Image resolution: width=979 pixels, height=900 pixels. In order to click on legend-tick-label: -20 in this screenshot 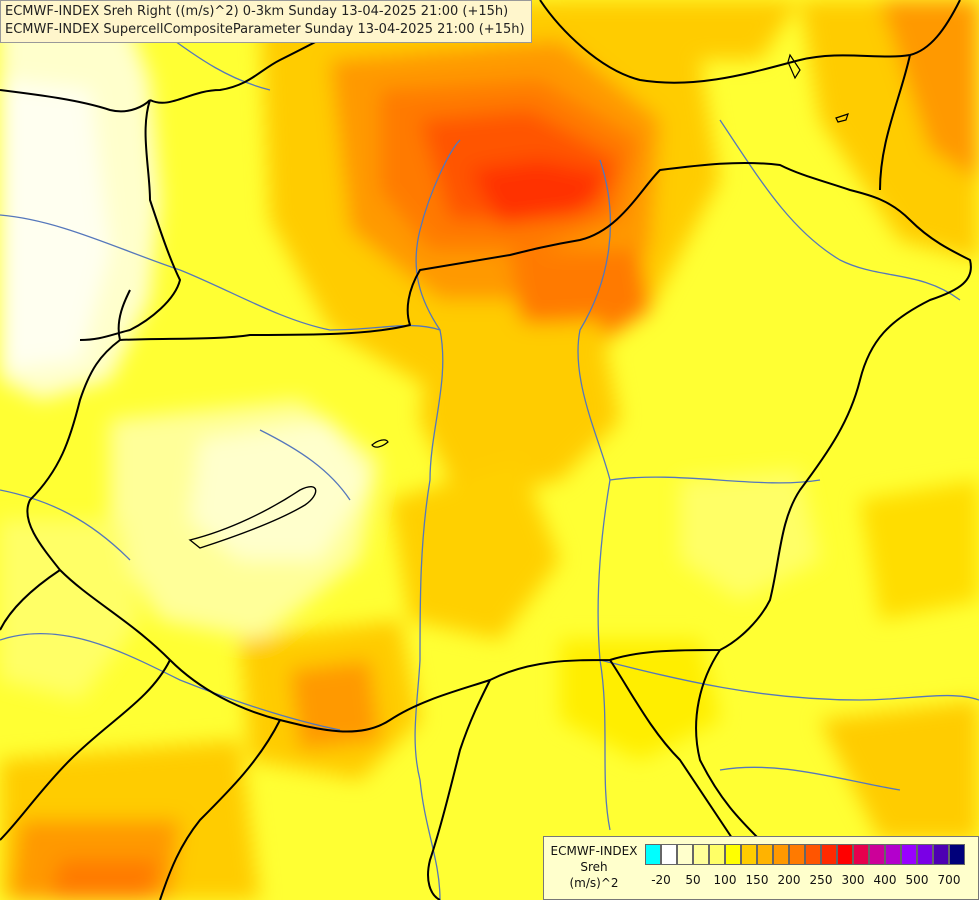, I will do `click(661, 880)`.